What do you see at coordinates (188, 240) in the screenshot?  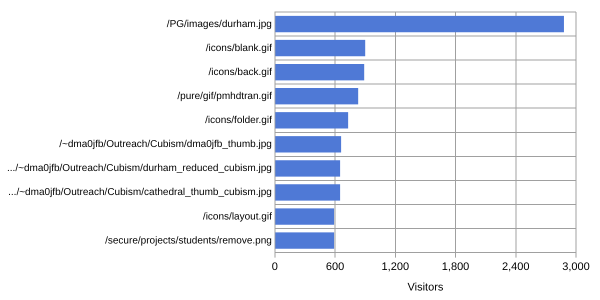 I see `y-tick-label: /secure/projects/students/remove.png` at bounding box center [188, 240].